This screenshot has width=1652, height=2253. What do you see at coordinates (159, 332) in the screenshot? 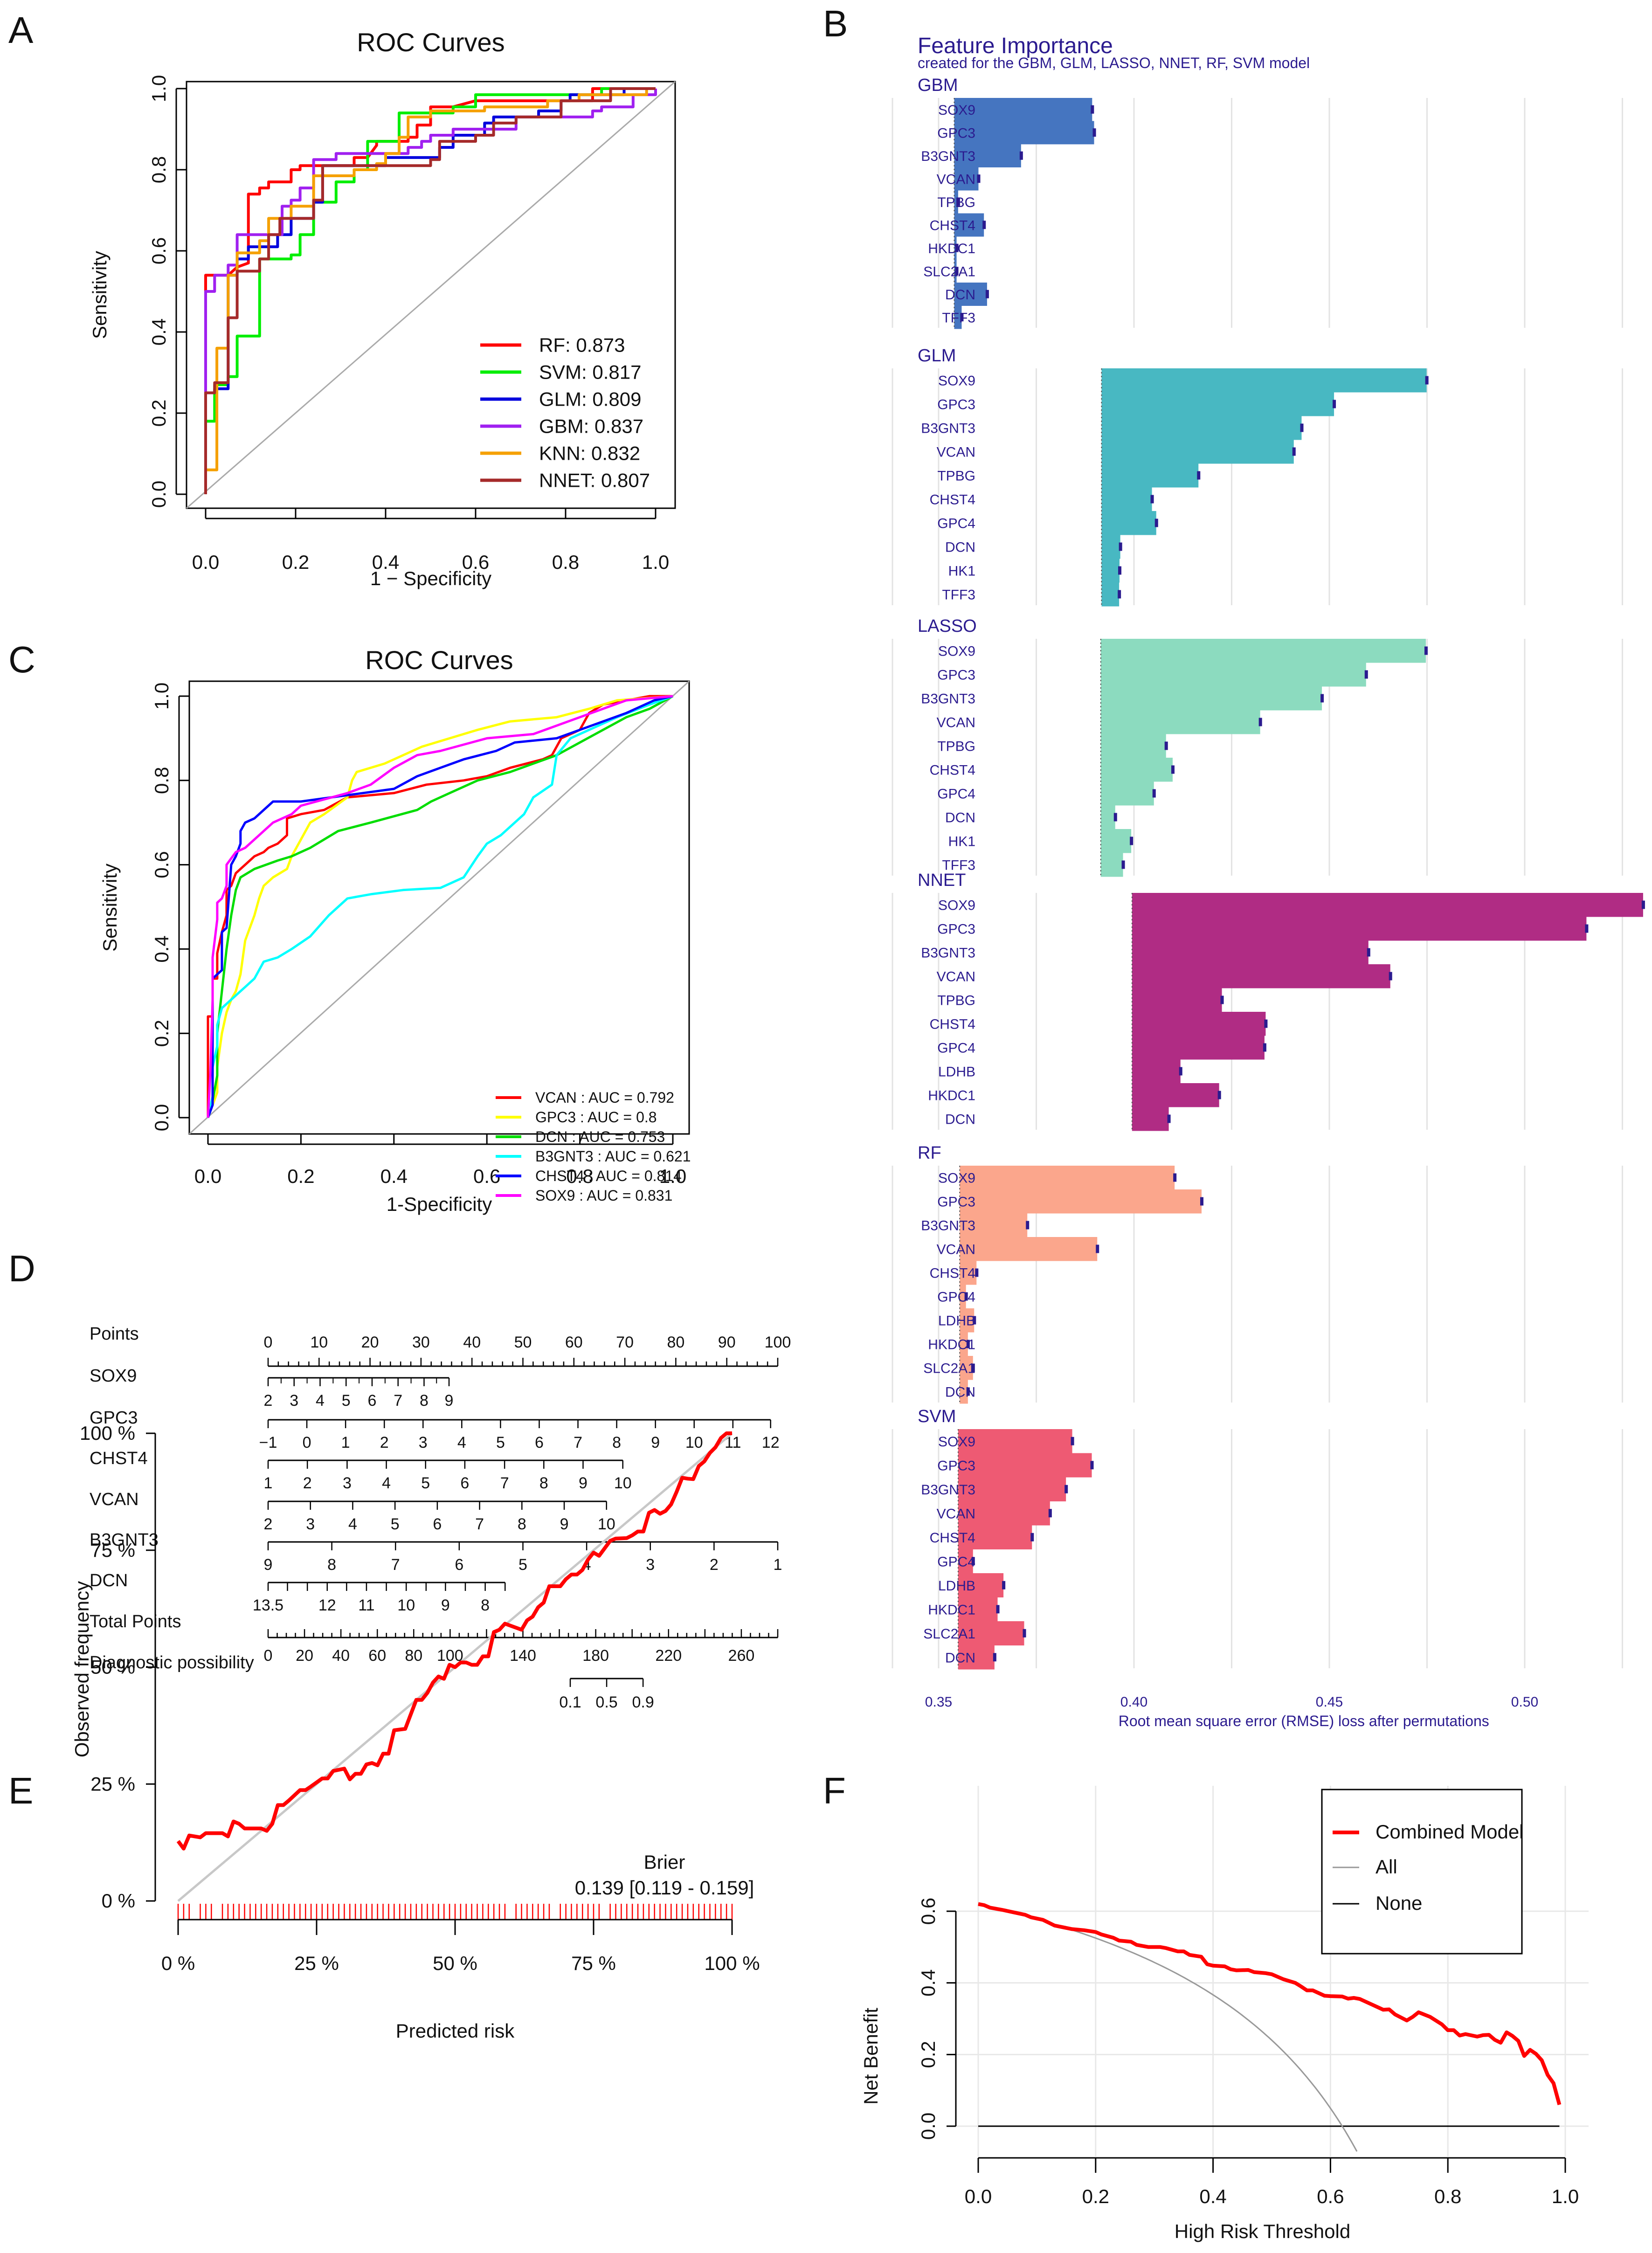
I see `y-tick-label: 0.4` at bounding box center [159, 332].